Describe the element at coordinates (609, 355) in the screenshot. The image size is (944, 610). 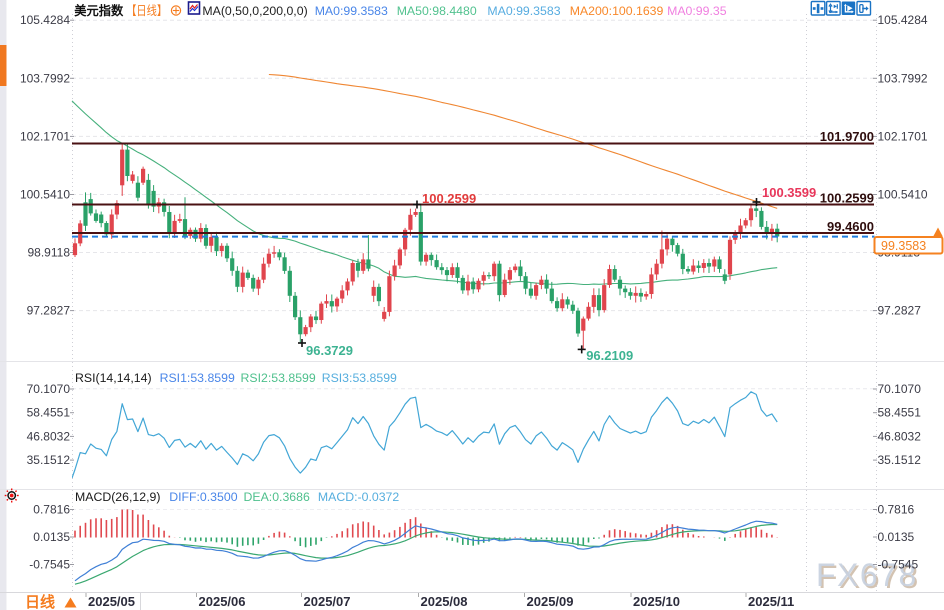
I see `svg-text: 96.2109` at that location.